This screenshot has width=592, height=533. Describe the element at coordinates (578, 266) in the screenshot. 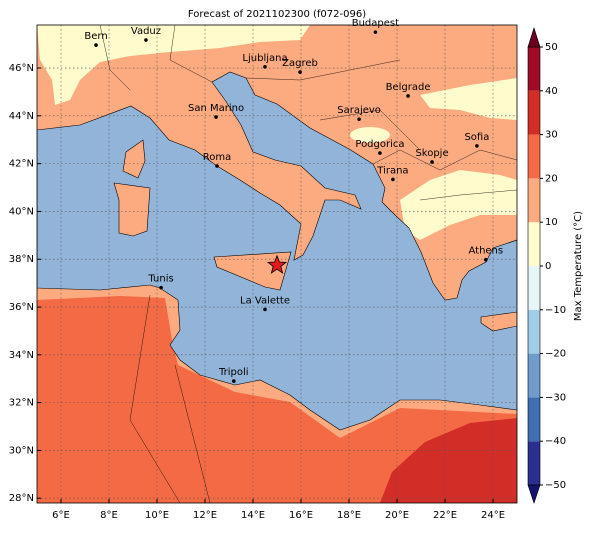

I see `colorbar-label: Max Temperature (°C)` at that location.